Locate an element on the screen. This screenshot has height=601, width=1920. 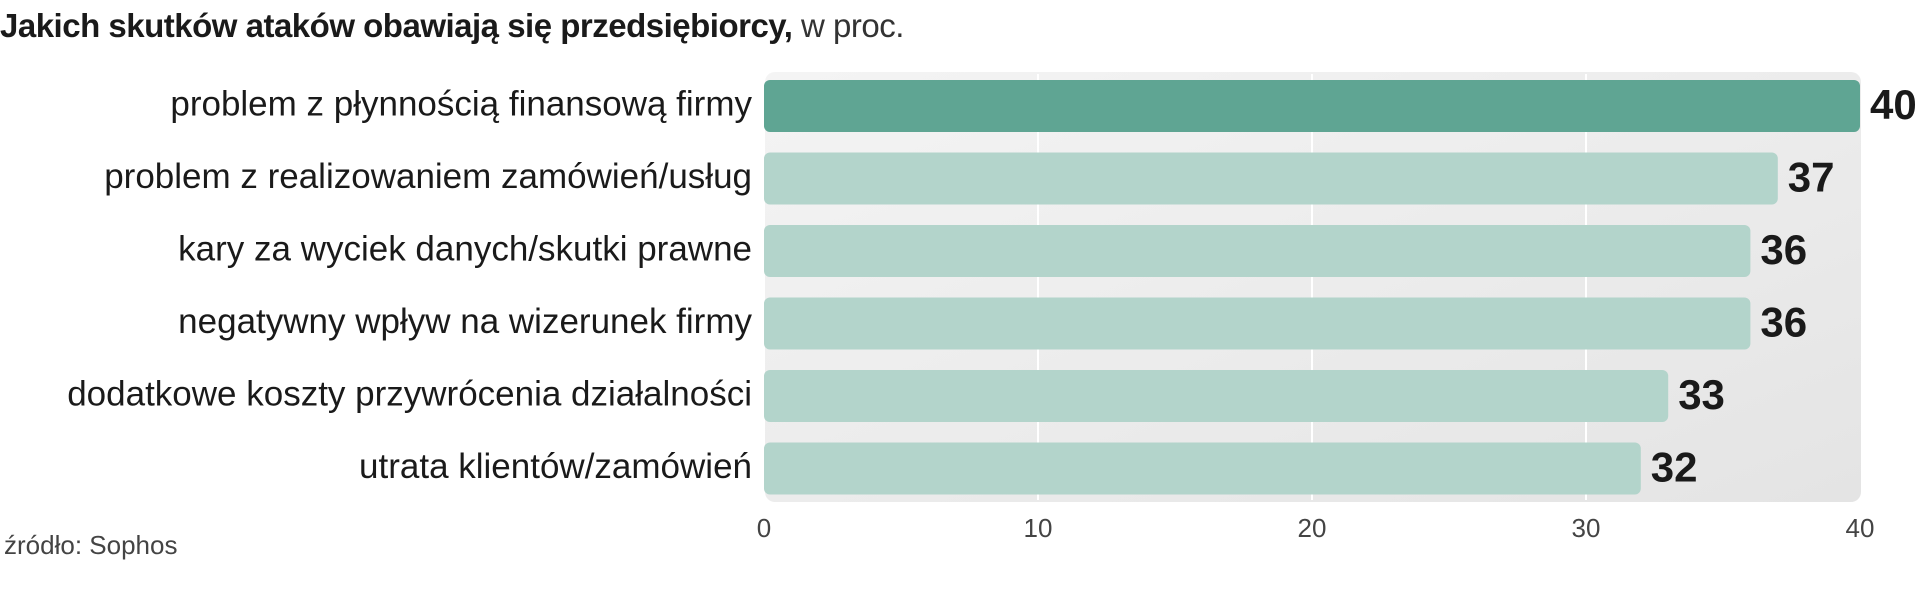
category-label: kary za wyciek danych/skutki prawne is located at coordinates (465, 248).